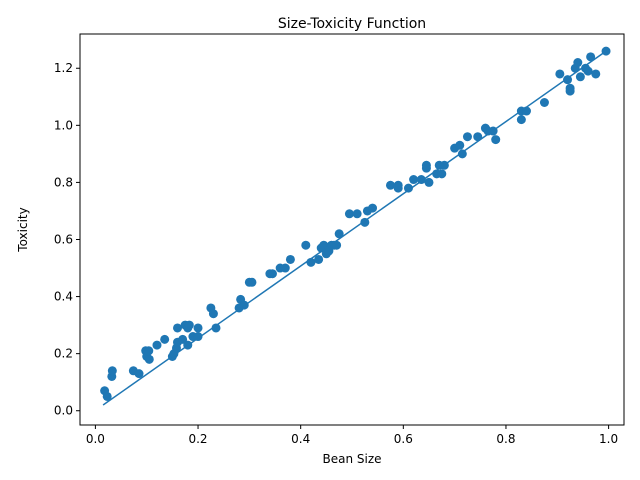 This screenshot has height=480, width=640. What do you see at coordinates (23, 229) in the screenshot?
I see `y-axis-label: Toxicity` at bounding box center [23, 229].